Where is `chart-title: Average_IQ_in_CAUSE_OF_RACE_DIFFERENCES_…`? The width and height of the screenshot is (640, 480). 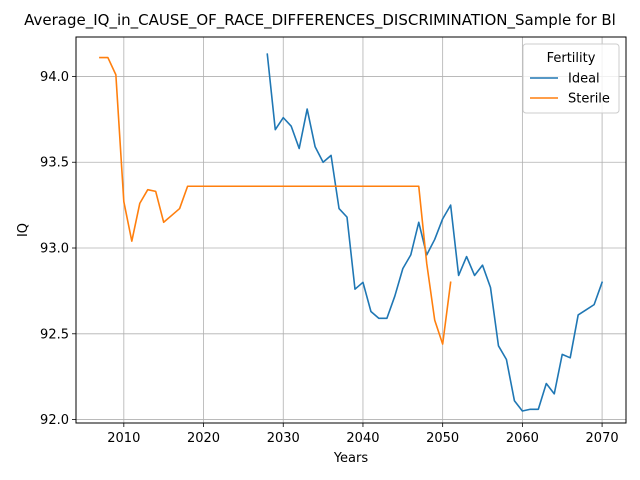 chart-title: Average_IQ_in_CAUSE_OF_RACE_DIFFERENCES_… is located at coordinates (320, 20).